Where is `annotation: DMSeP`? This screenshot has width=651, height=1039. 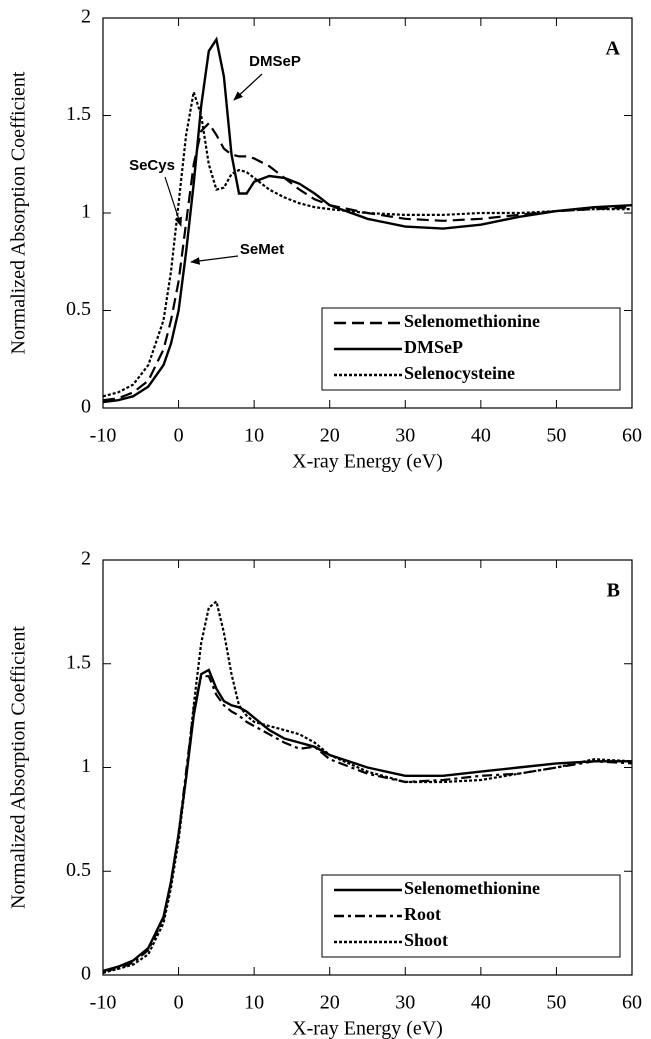 annotation: DMSeP is located at coordinates (275, 61).